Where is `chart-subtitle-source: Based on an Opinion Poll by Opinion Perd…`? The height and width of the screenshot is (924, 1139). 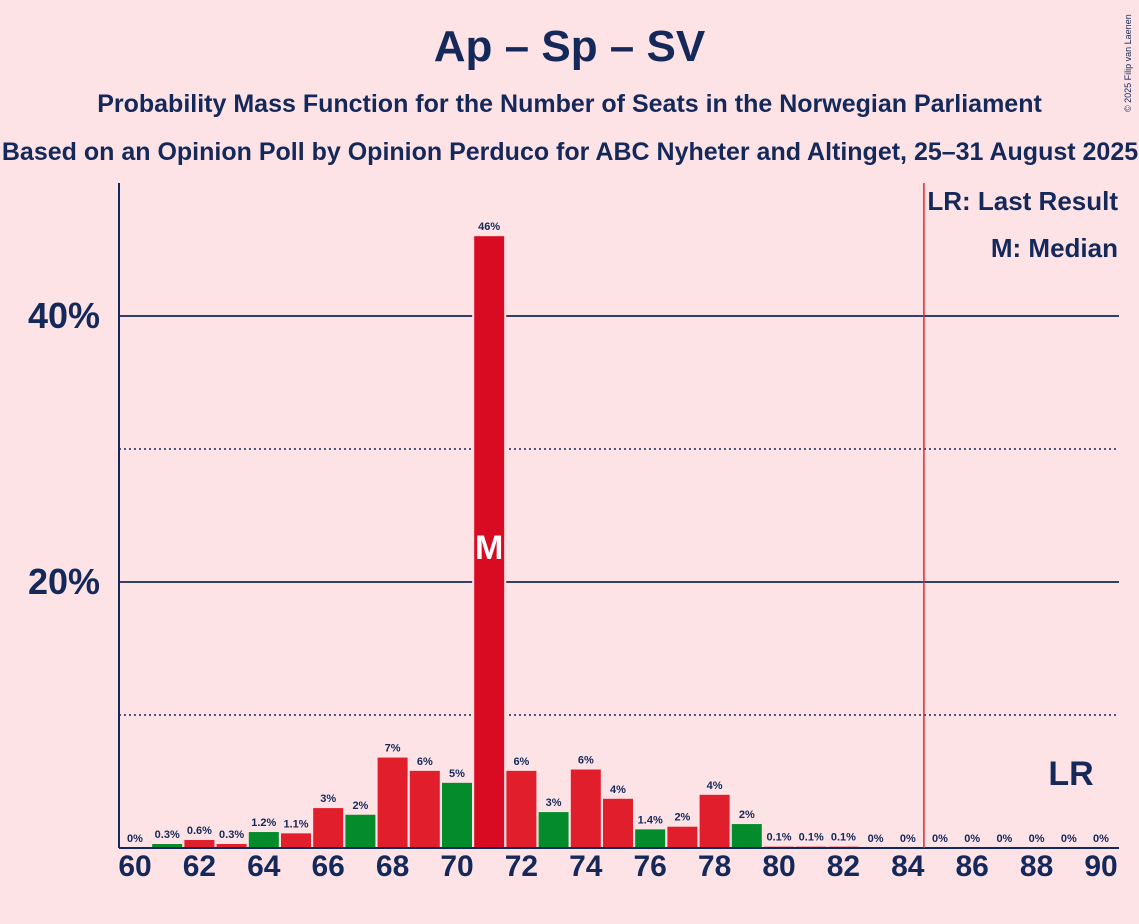
chart-subtitle-source: Based on an Opinion Poll by Opinion Perd… is located at coordinates (570, 152).